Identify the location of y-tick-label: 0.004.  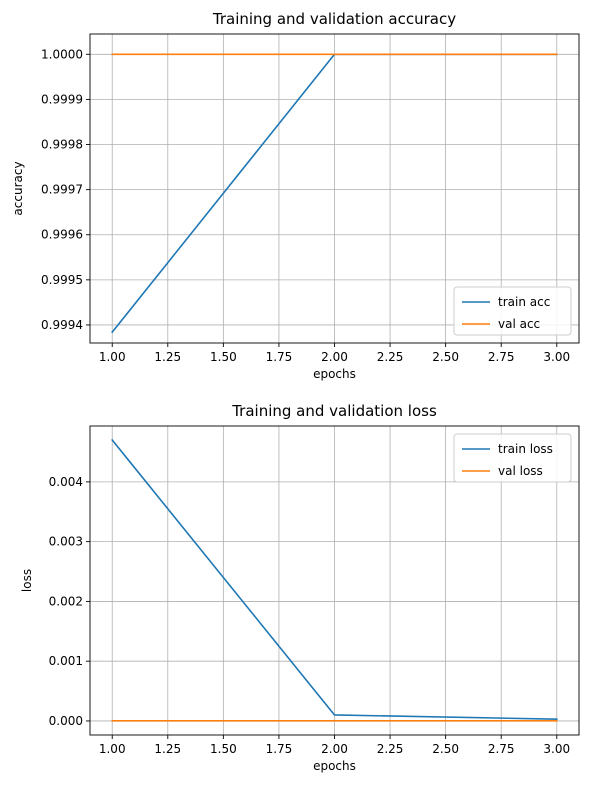
(66, 482).